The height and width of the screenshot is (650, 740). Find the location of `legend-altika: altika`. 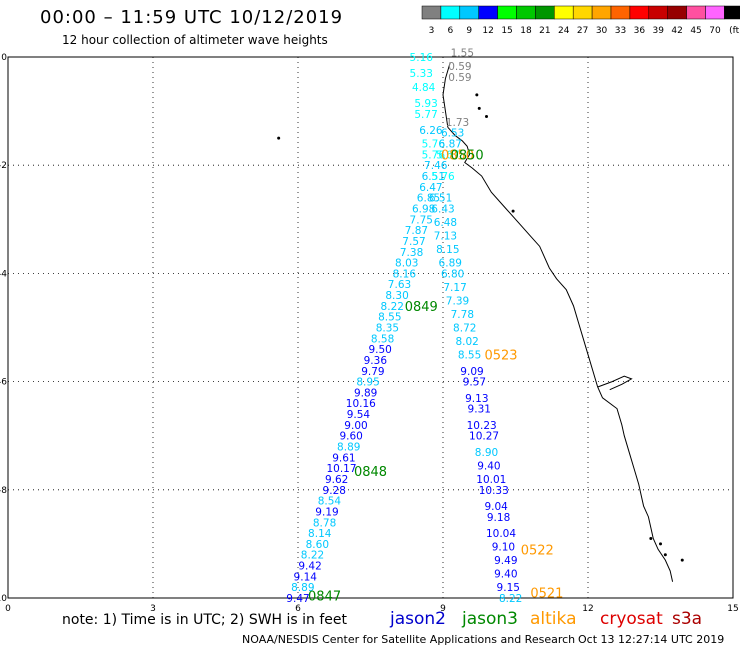

legend-altika: altika is located at coordinates (553, 619).